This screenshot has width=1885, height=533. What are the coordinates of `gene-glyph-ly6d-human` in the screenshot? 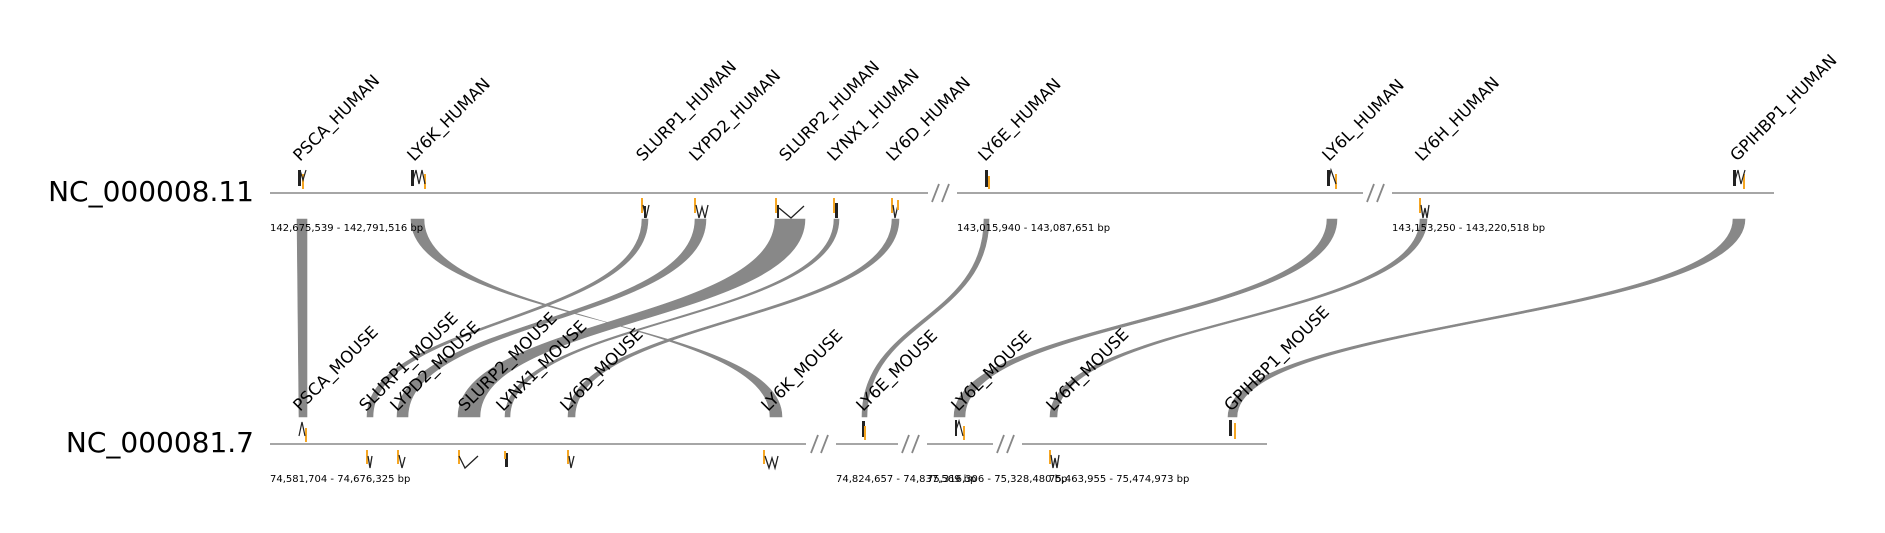 It's located at (895, 208).